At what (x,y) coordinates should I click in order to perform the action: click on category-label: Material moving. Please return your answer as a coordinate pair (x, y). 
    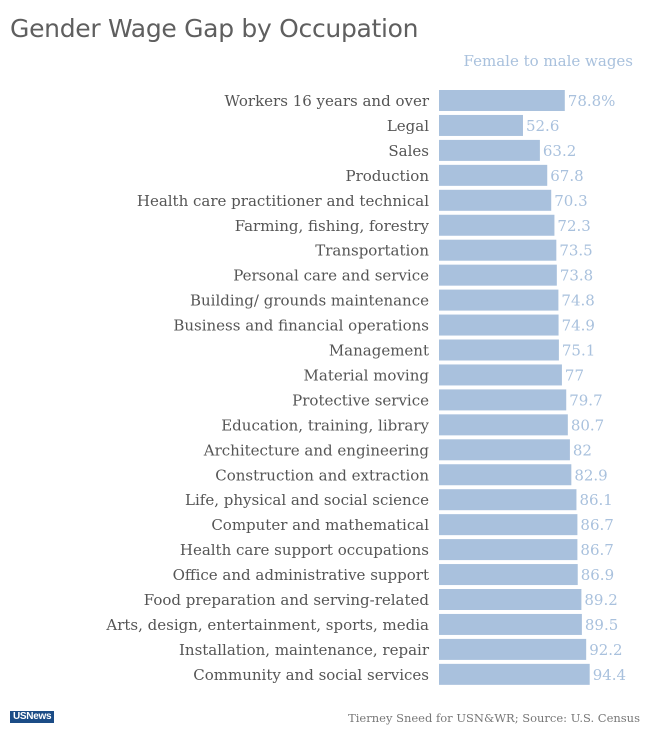
    Looking at the image, I should click on (367, 375).